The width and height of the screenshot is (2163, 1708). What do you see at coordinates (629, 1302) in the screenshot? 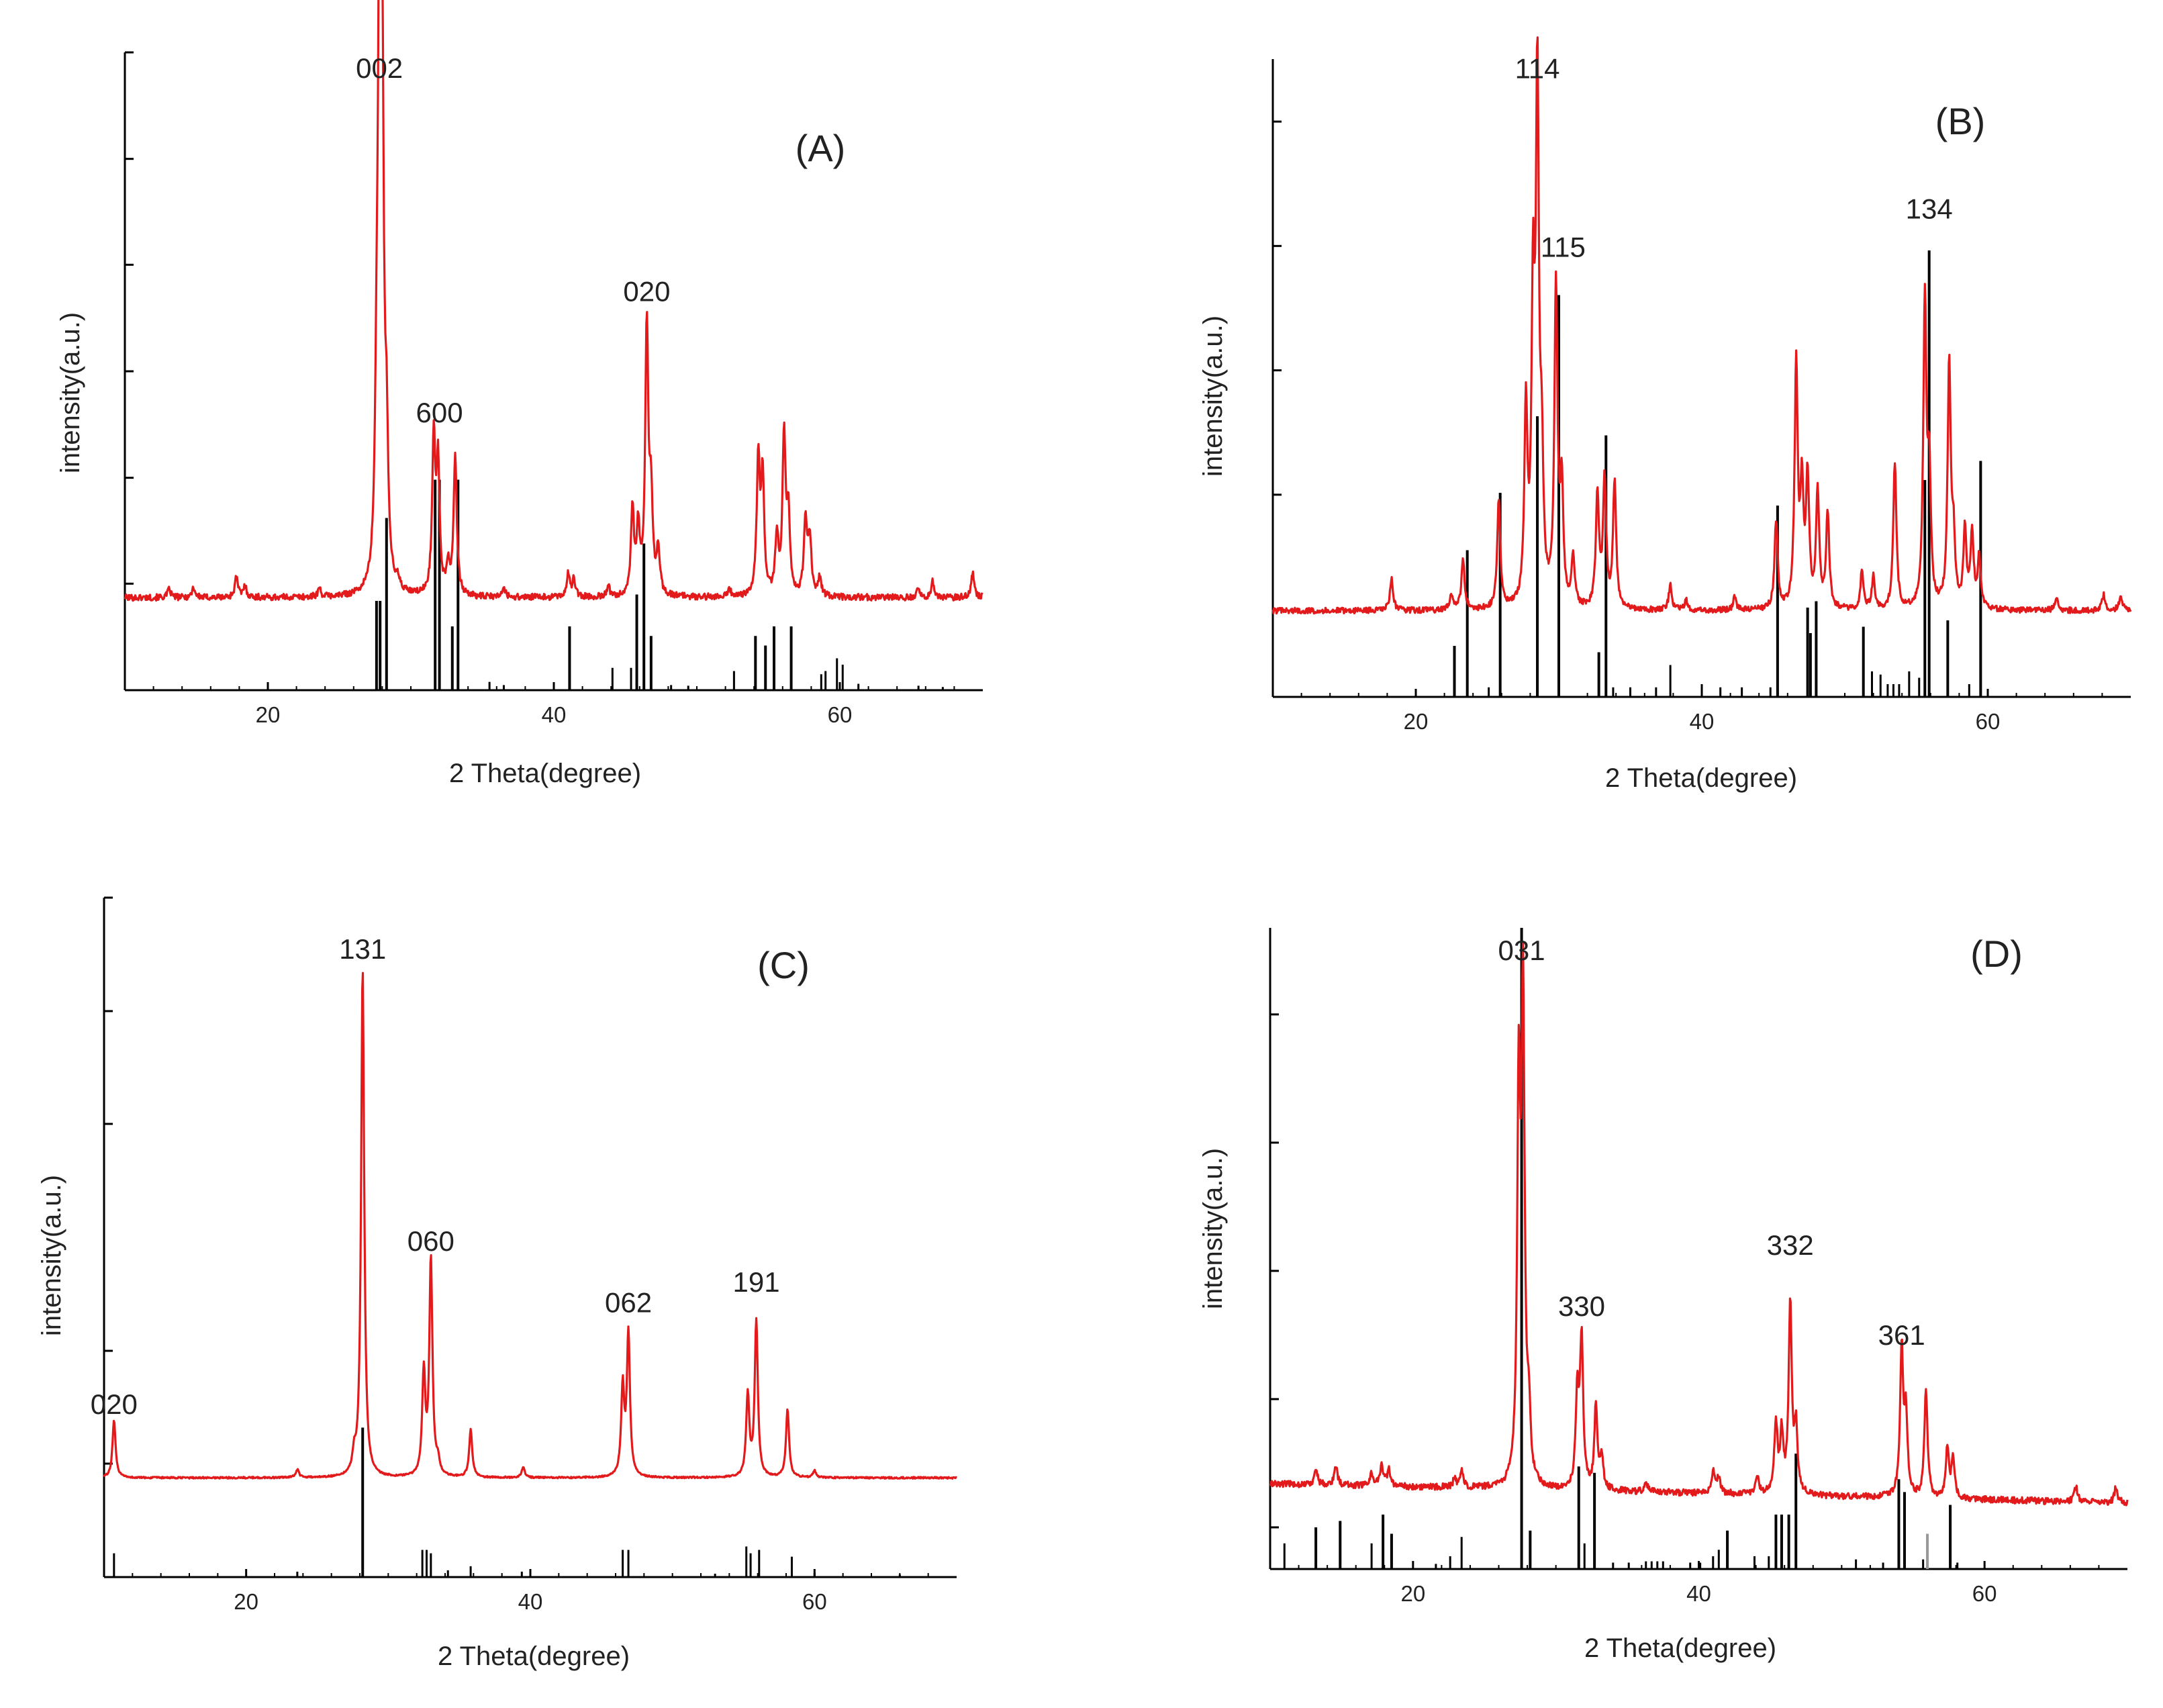
I see `panel-c-peak-label: 062` at bounding box center [629, 1302].